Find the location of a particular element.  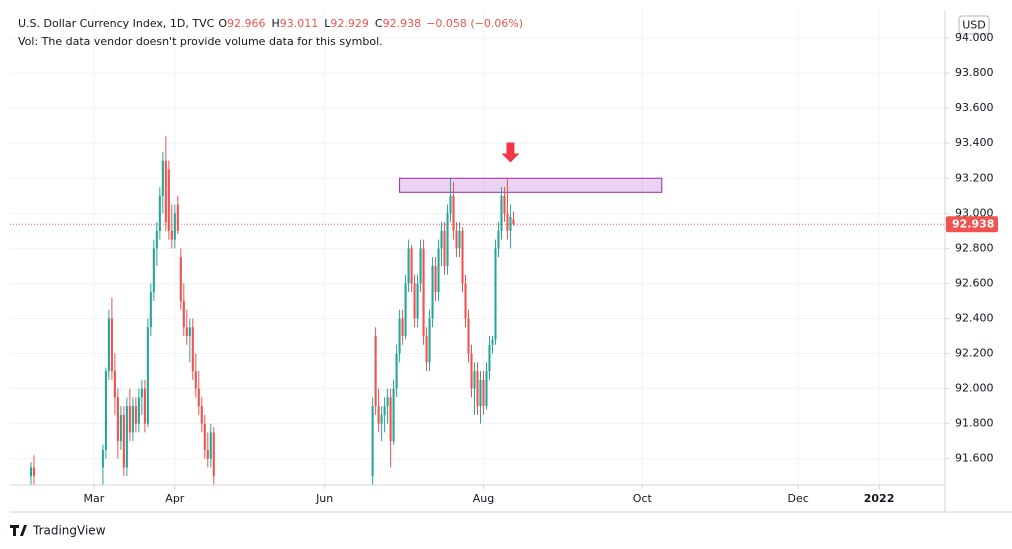

x-tick-label: Mar is located at coordinates (94, 498).